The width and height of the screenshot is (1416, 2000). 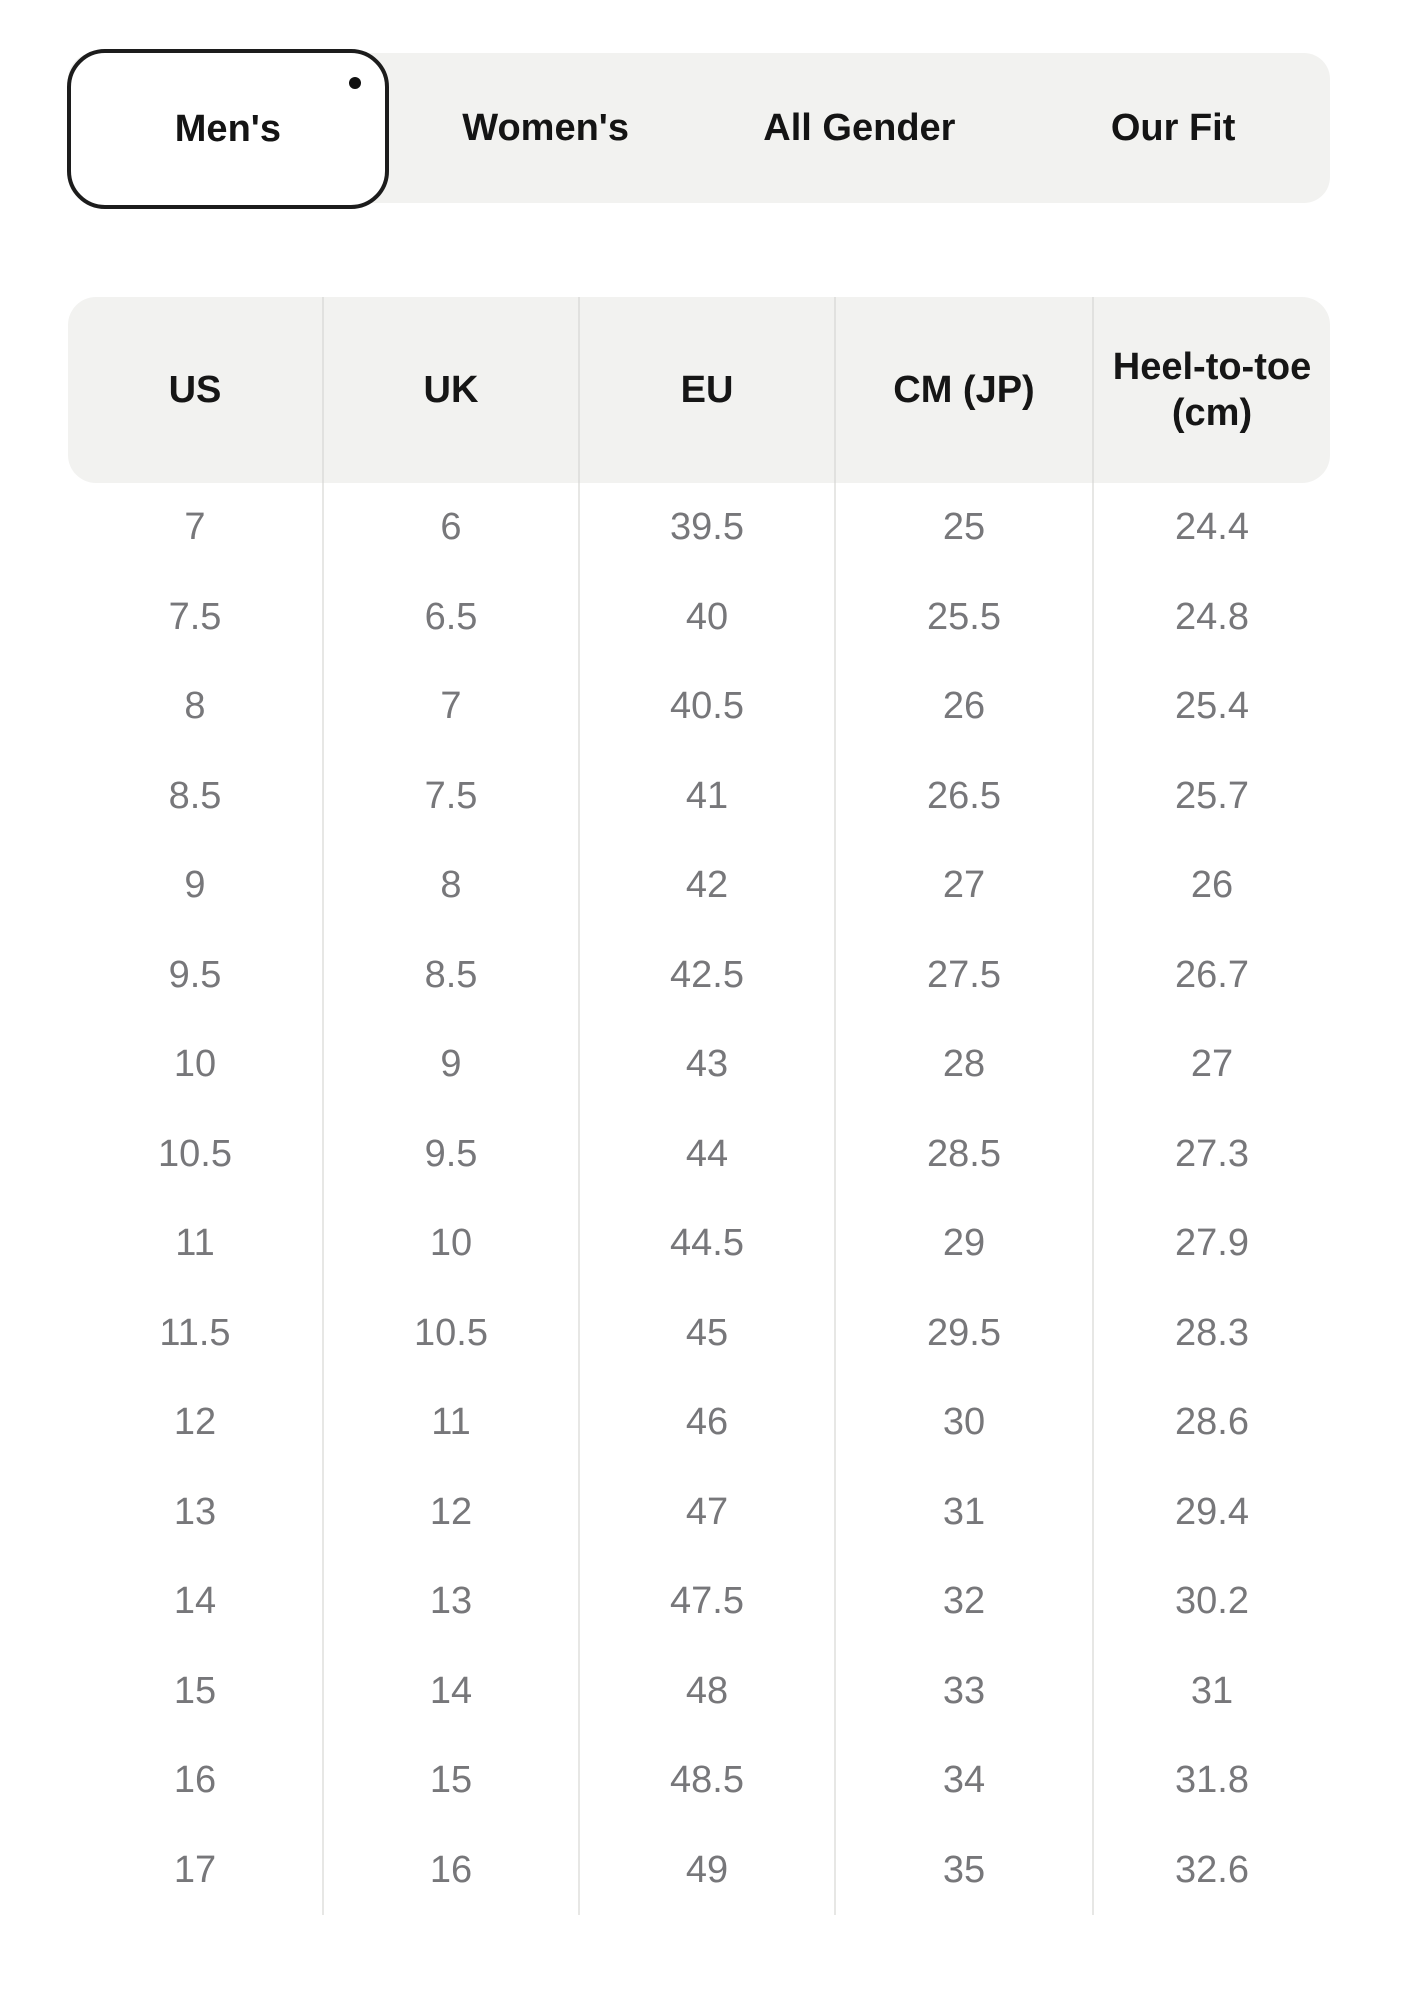 What do you see at coordinates (708, 1781) in the screenshot?
I see `table-cell: 48.5` at bounding box center [708, 1781].